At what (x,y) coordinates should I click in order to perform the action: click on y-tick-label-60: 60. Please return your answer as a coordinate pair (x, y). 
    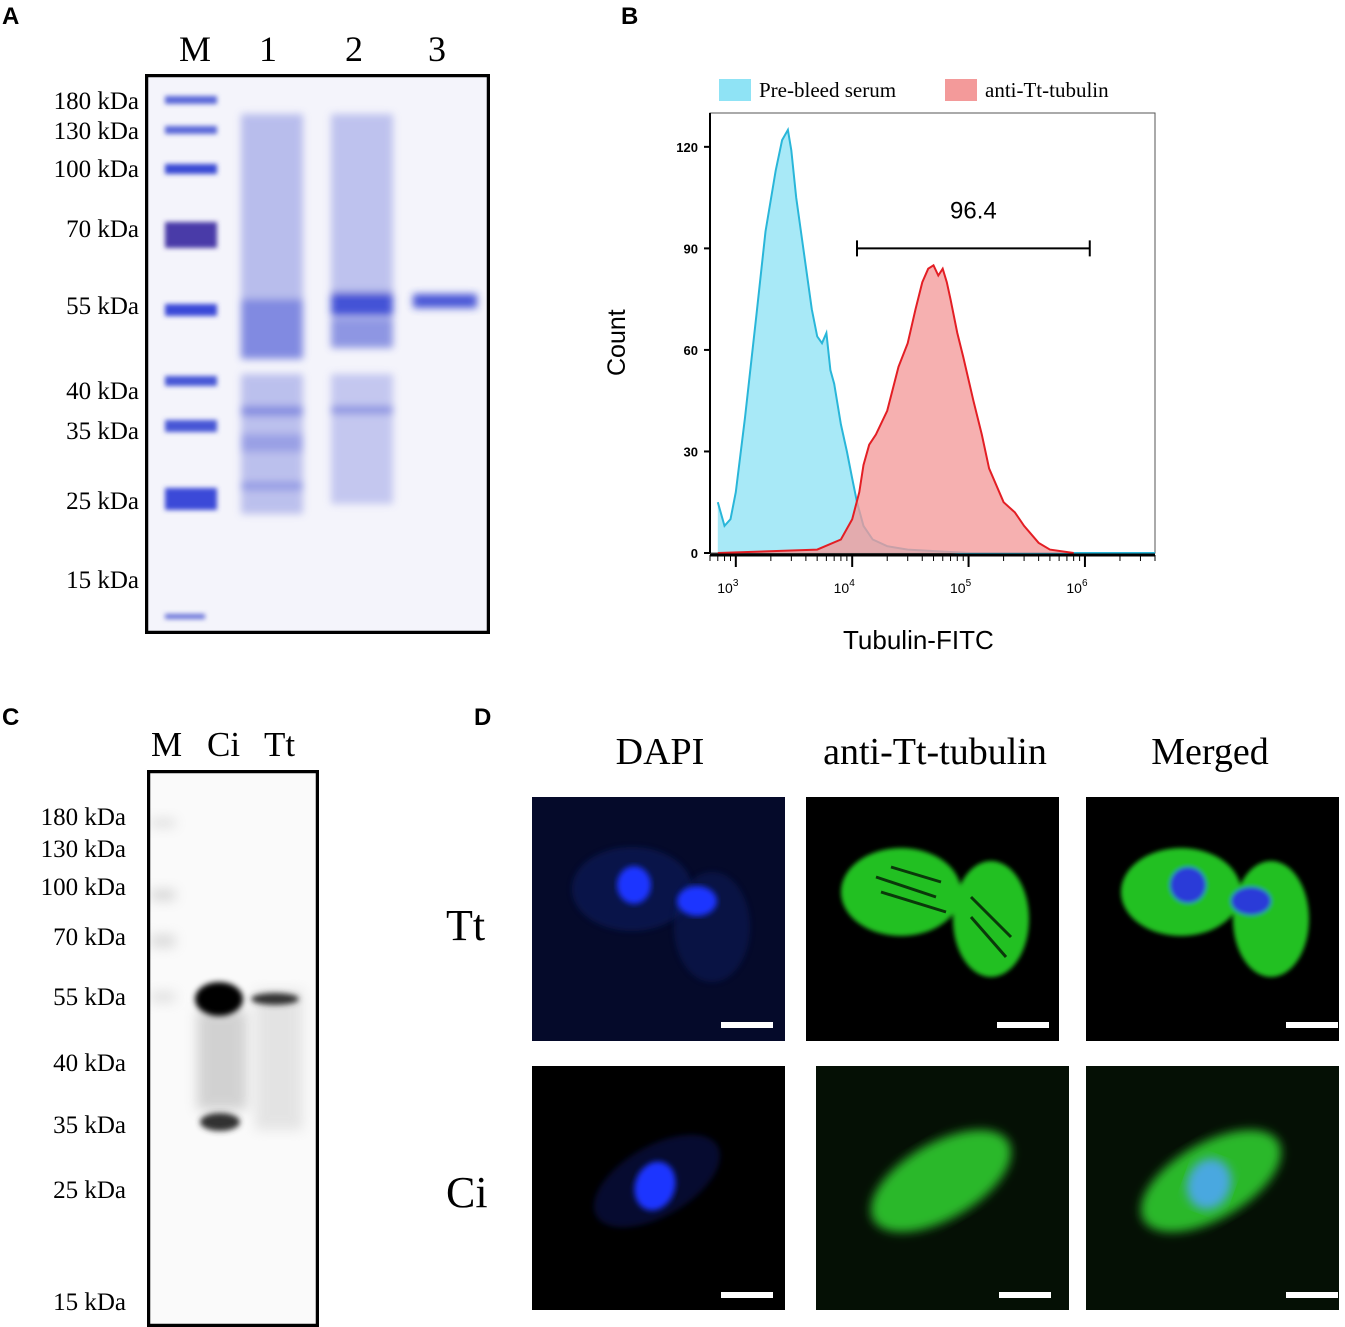
    Looking at the image, I should click on (691, 350).